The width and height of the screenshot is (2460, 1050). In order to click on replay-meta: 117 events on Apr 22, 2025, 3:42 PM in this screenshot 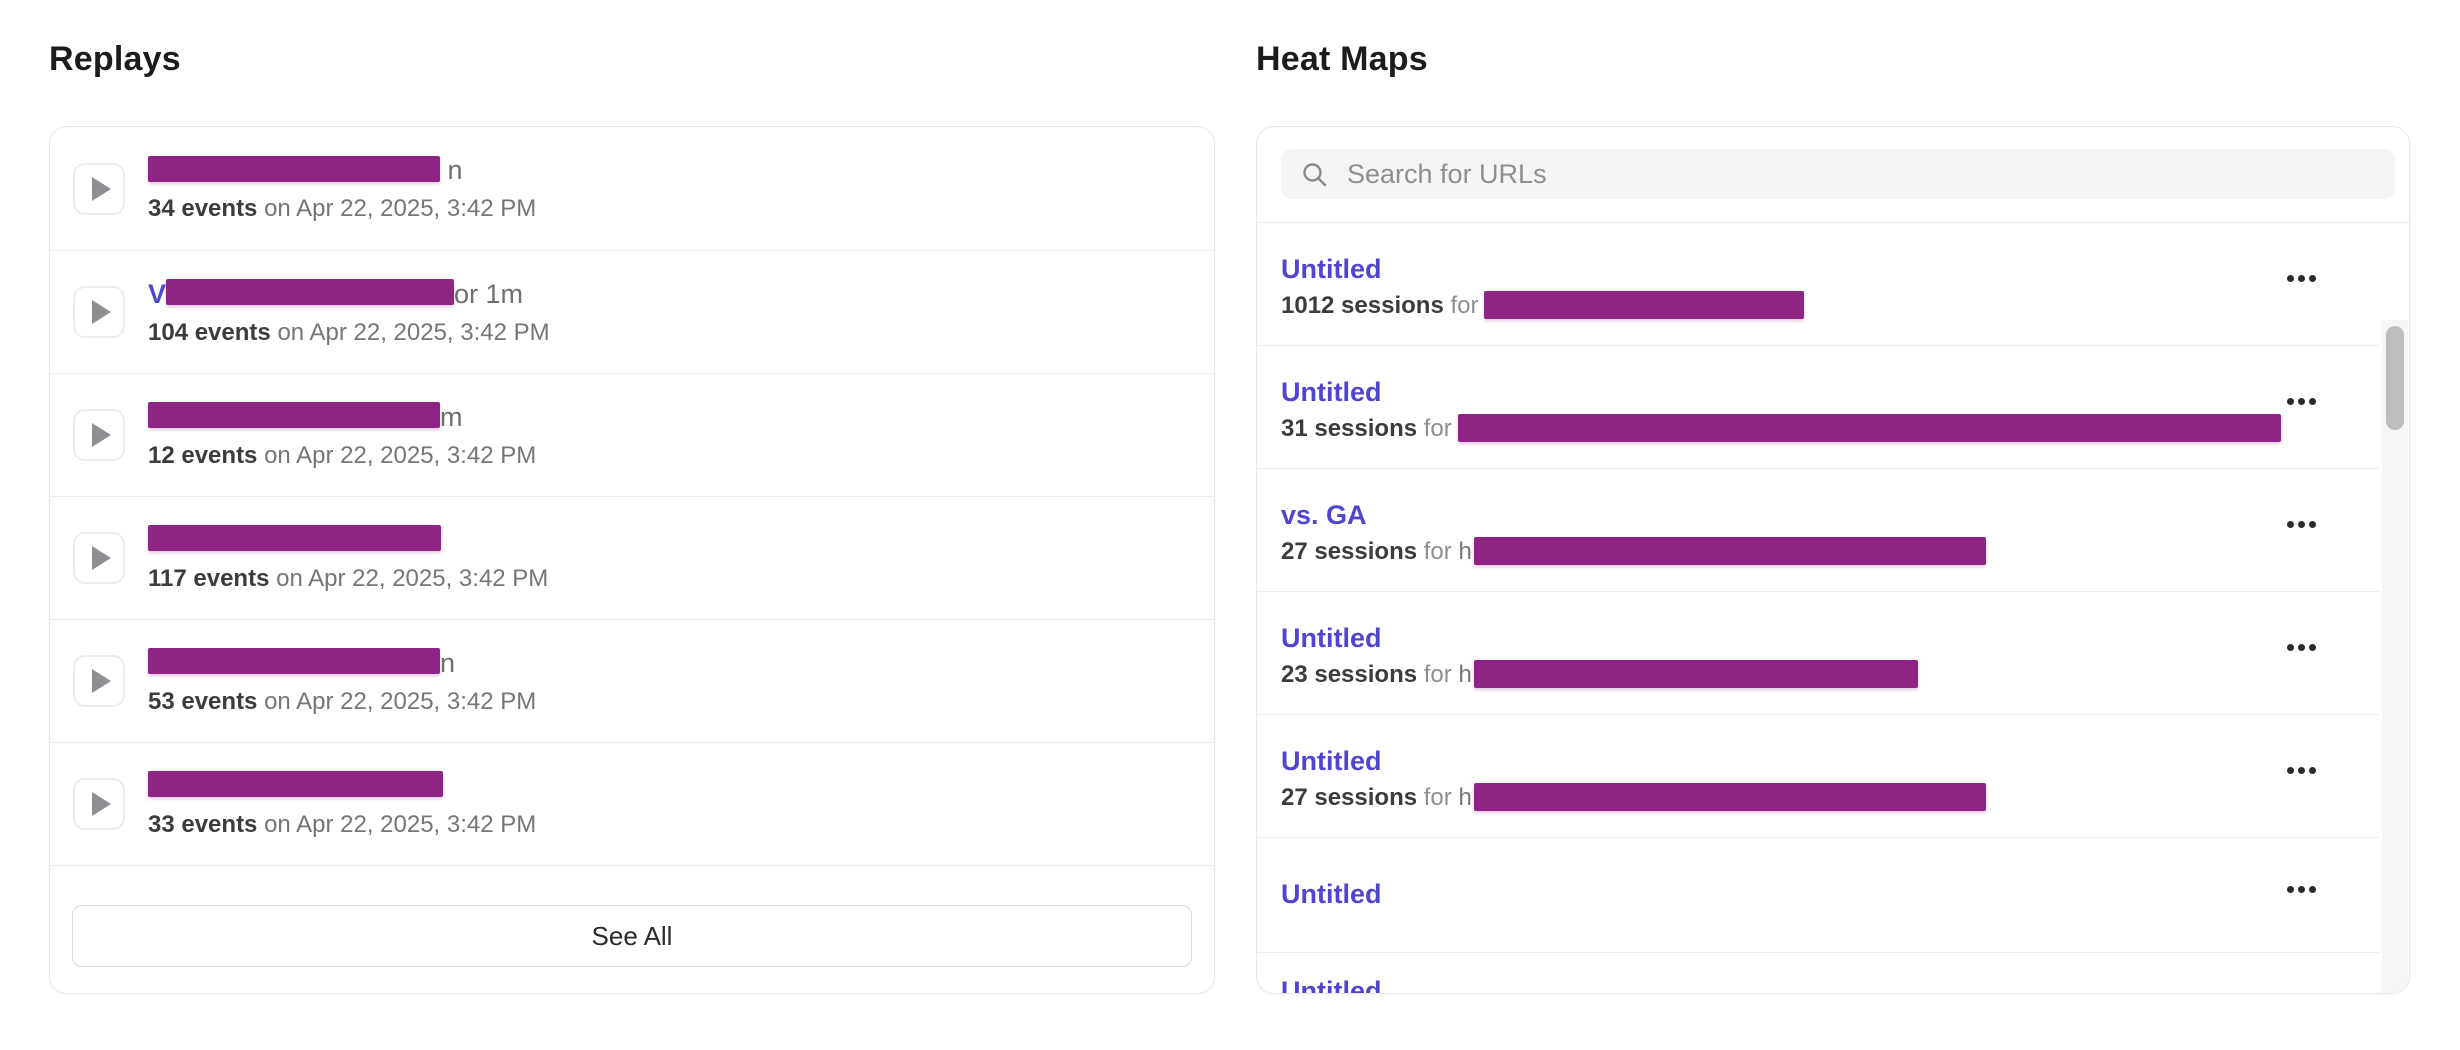, I will do `click(669, 579)`.